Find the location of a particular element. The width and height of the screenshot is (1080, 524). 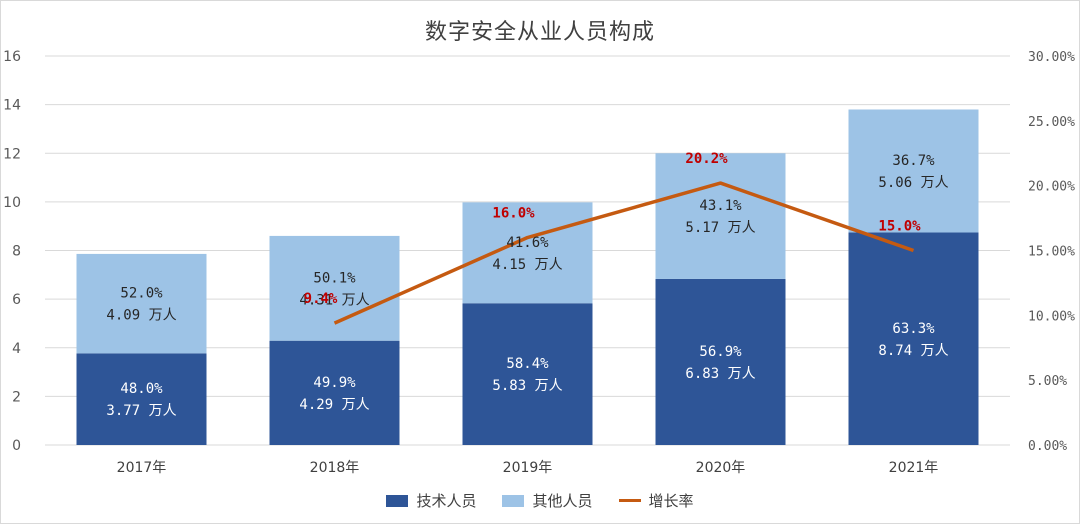

data-label-growth: 20.2% is located at coordinates (706, 159).